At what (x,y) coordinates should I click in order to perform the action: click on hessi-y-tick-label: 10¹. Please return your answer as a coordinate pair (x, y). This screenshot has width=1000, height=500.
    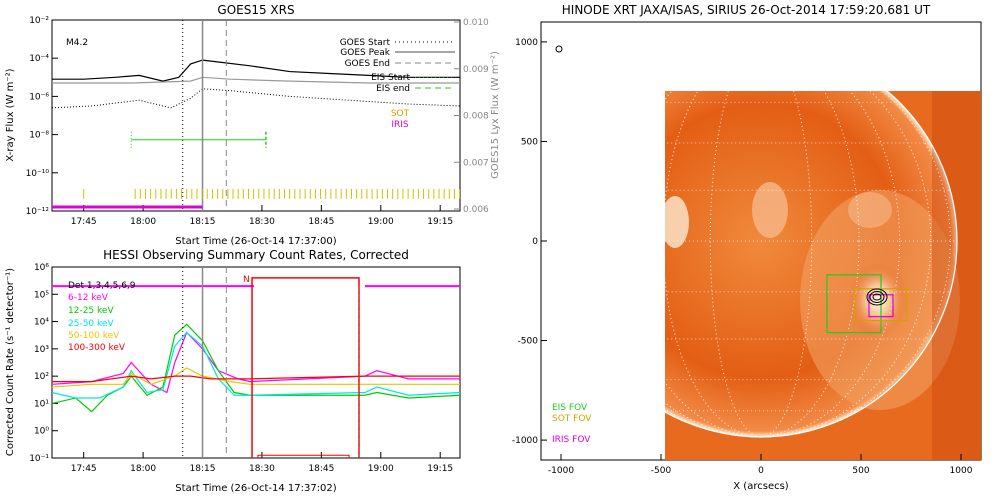
    Looking at the image, I should click on (41, 404).